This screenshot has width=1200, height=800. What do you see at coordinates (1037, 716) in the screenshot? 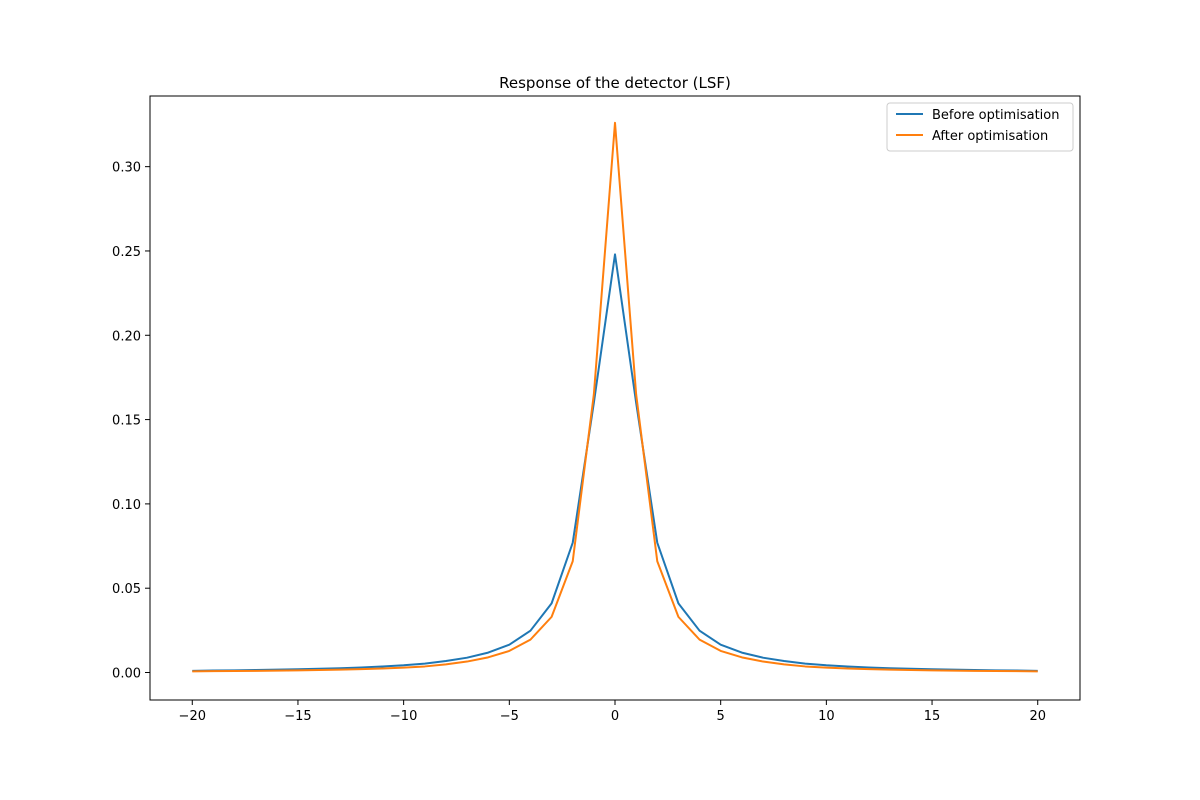
I see `x-tick-label: 20` at bounding box center [1037, 716].